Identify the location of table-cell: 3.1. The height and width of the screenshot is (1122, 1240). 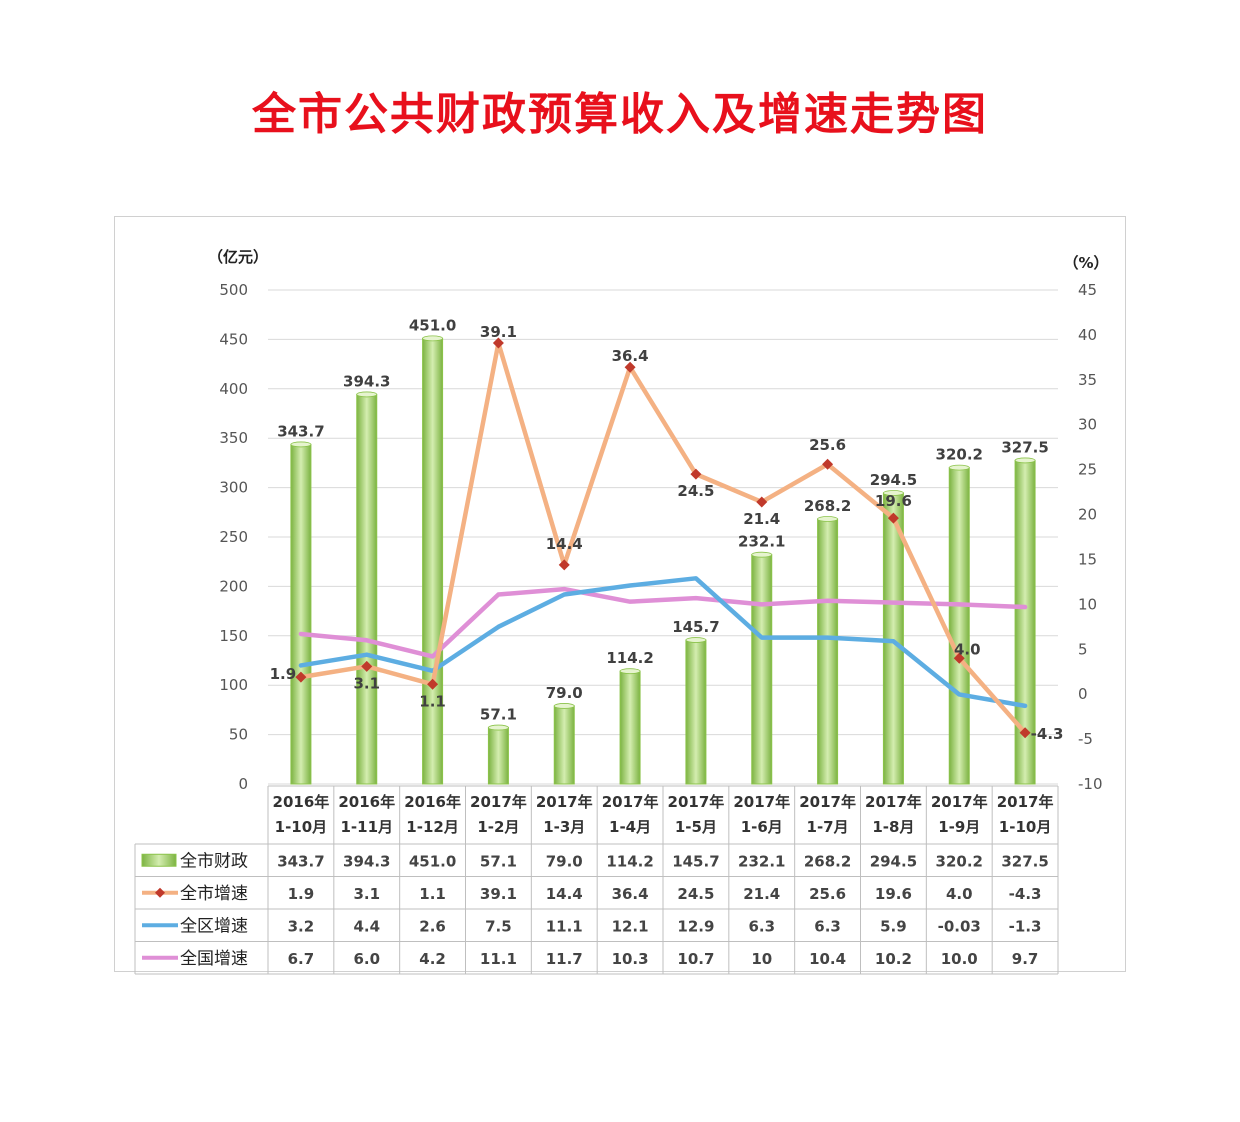
(366, 894).